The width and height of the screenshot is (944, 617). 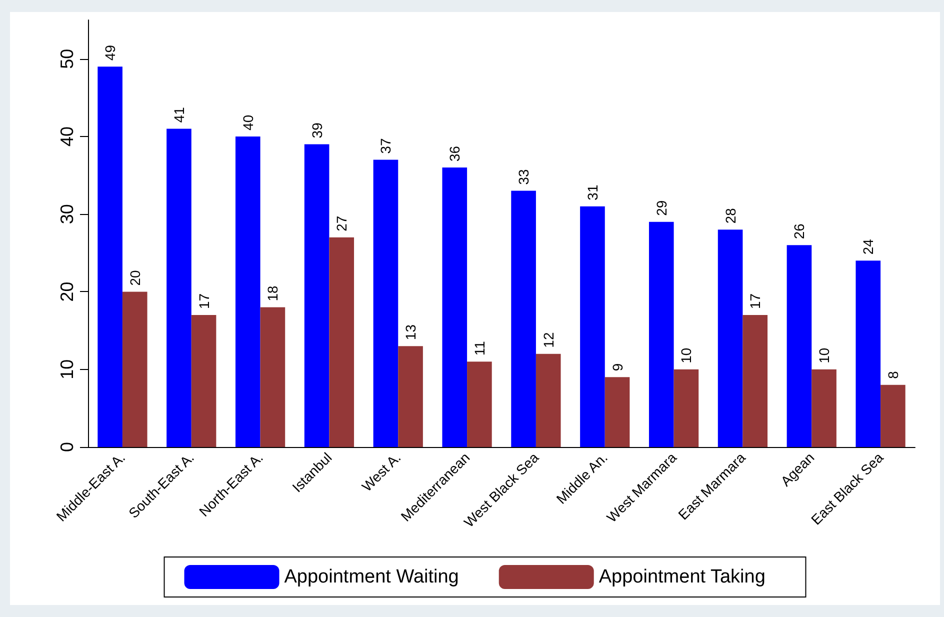 What do you see at coordinates (592, 192) in the screenshot?
I see `data-label: 31` at bounding box center [592, 192].